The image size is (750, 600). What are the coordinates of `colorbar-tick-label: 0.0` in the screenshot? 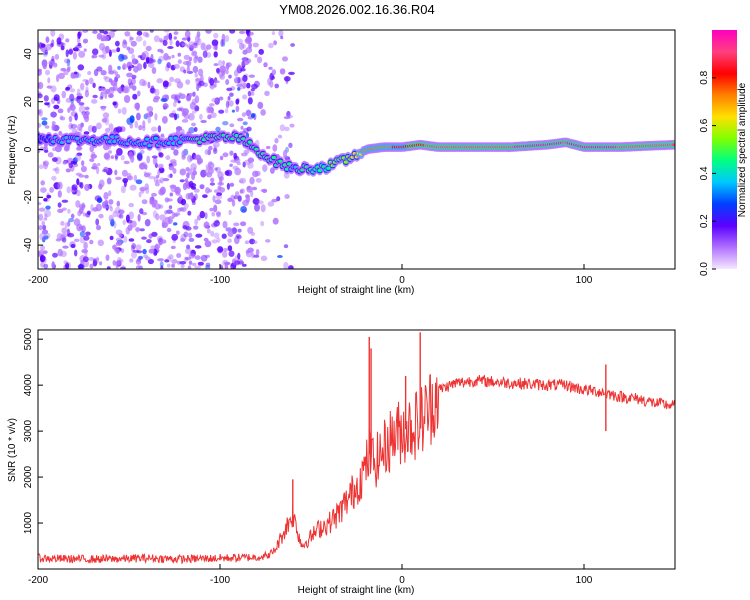 It's located at (704, 269).